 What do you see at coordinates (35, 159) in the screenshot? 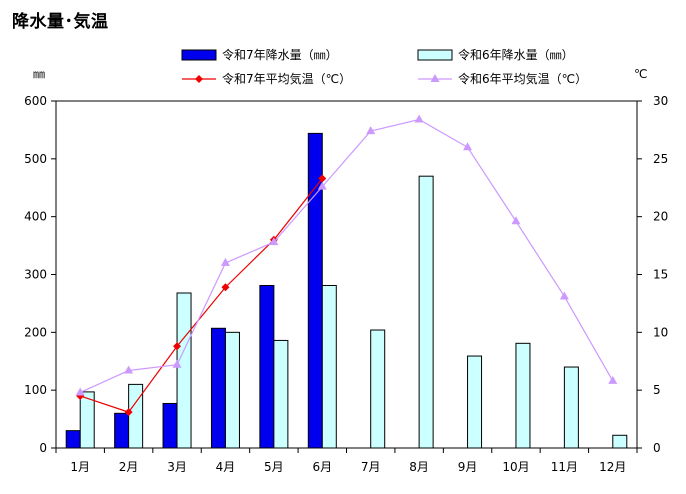
I see `left-axis-tick-label: 500` at bounding box center [35, 159].